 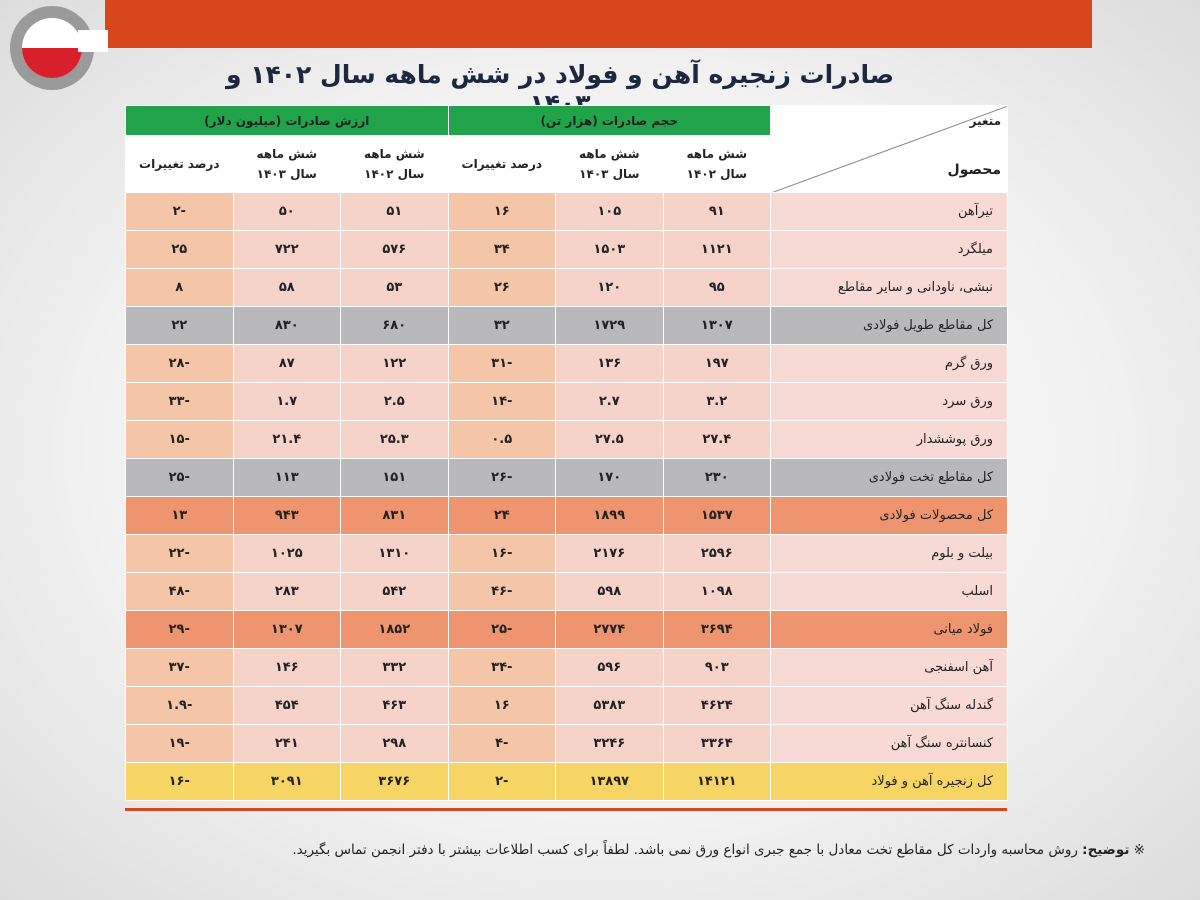 I want to click on sub-header-line: درصد تغییرات, so click(x=502, y=164).